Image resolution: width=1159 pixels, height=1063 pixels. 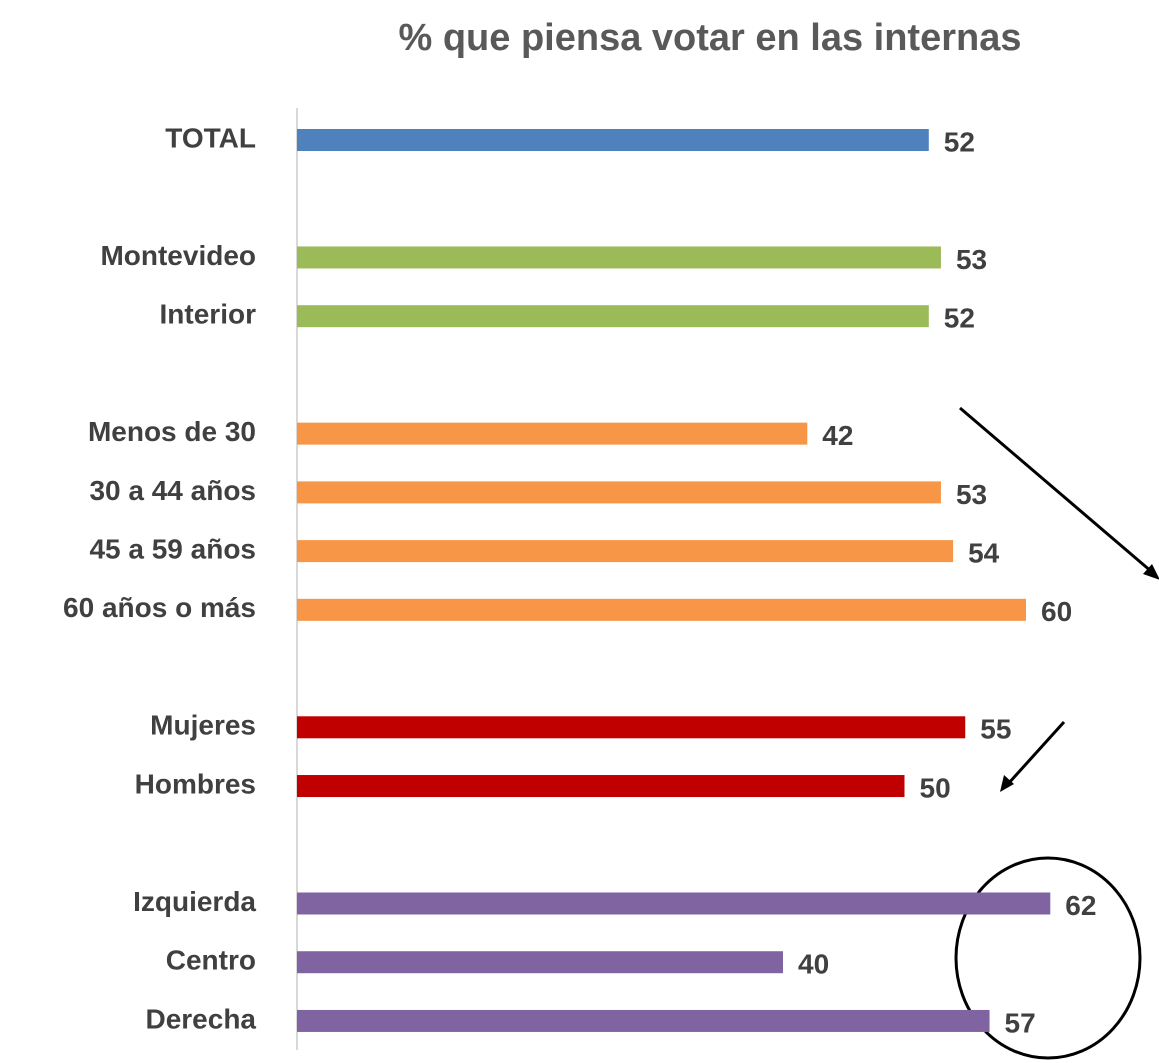 I want to click on value-label: 60, so click(x=1056, y=611).